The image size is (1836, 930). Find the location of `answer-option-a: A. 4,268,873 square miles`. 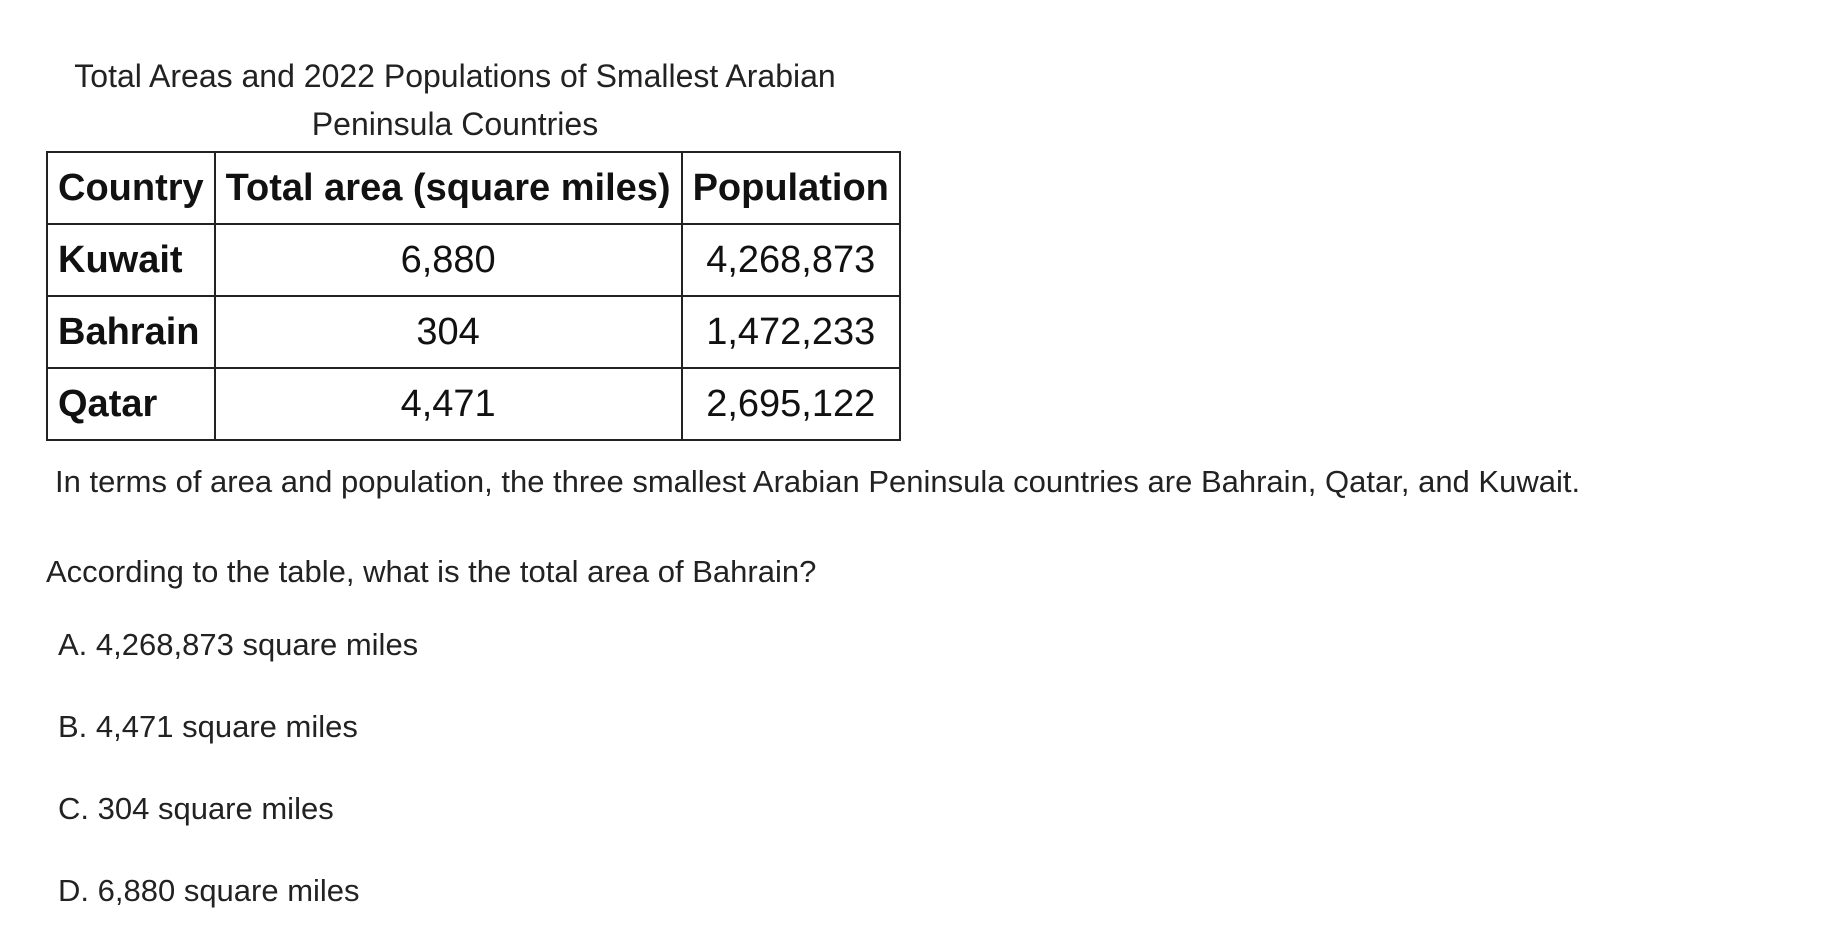

answer-option-a: A. 4,268,873 square miles is located at coordinates (238, 645).